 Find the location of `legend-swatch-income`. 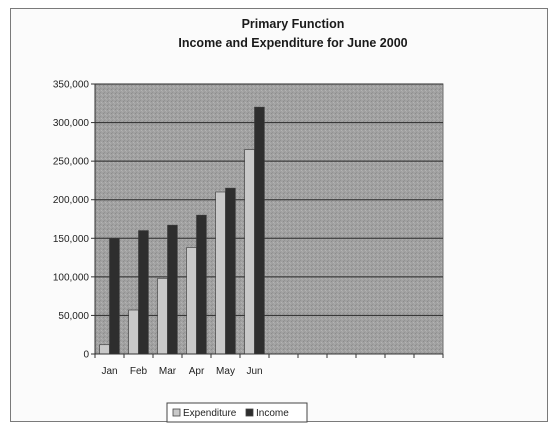

legend-swatch-income is located at coordinates (249, 412).